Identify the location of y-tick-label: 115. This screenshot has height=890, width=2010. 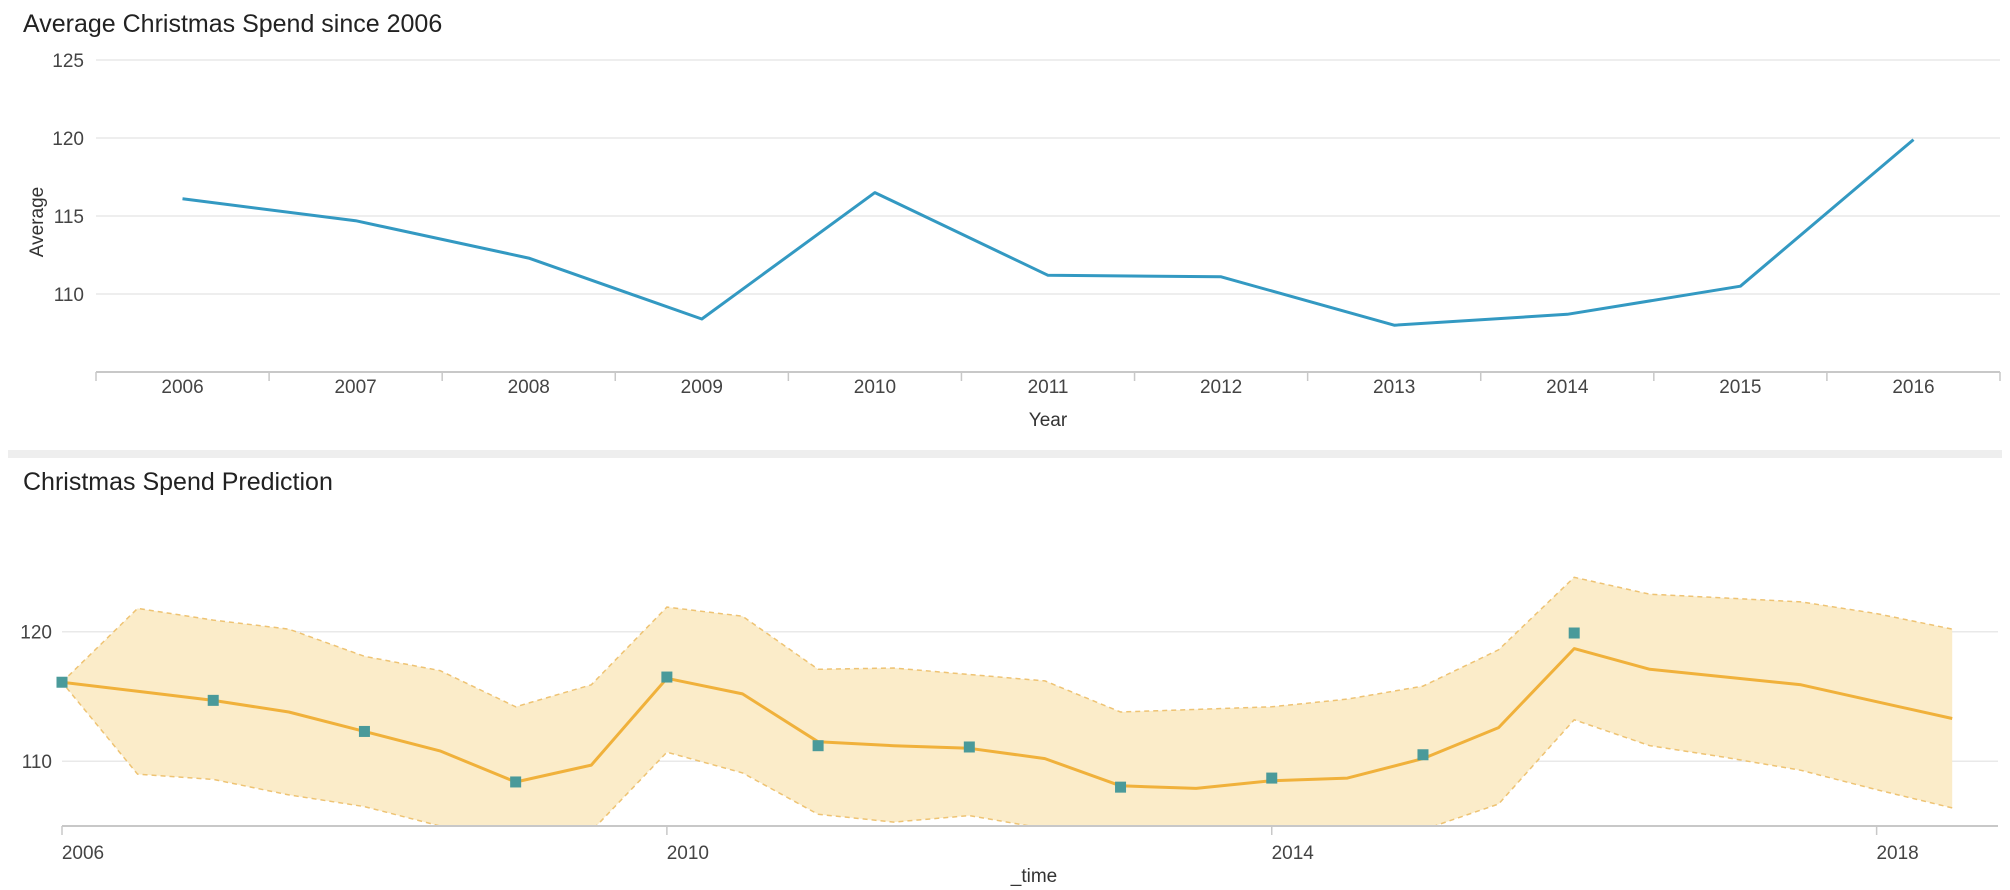
(69, 217).